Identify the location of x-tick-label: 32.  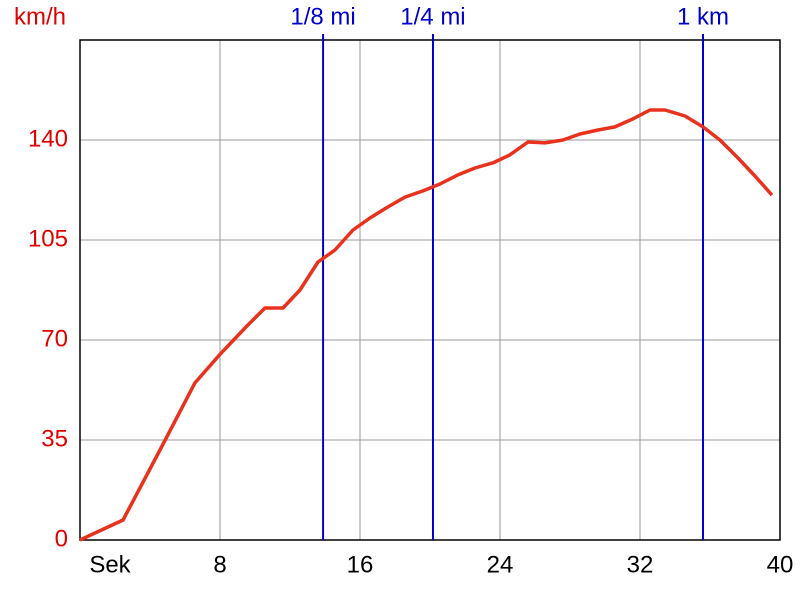
(640, 564).